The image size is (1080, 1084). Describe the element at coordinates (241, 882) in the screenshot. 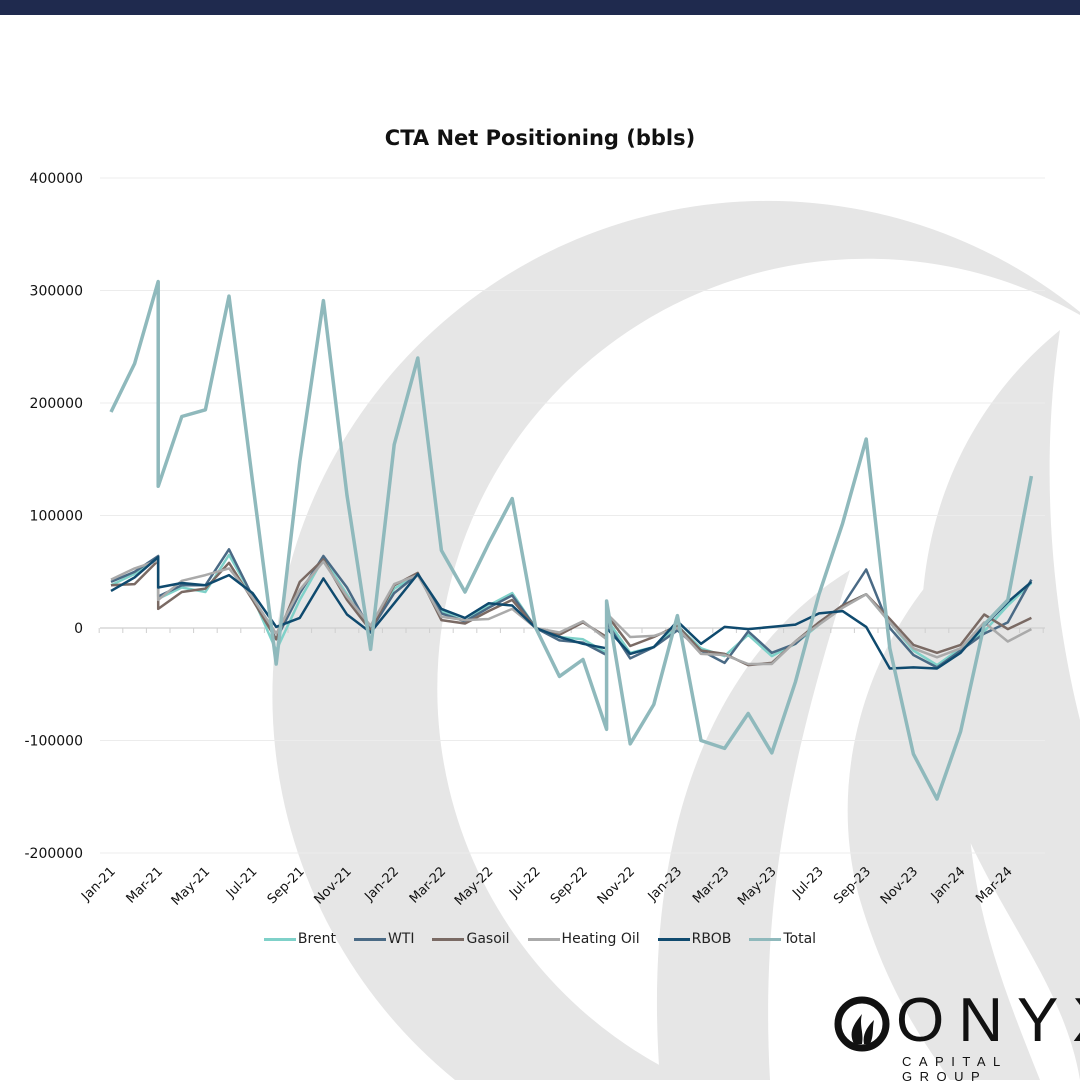

I see `x-tick-label: Jul-21` at that location.